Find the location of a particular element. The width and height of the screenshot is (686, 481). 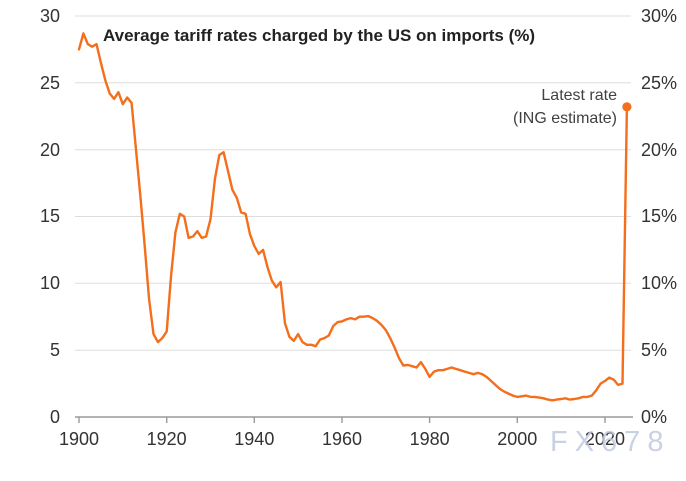

watermark: FX678 is located at coordinates (610, 442).